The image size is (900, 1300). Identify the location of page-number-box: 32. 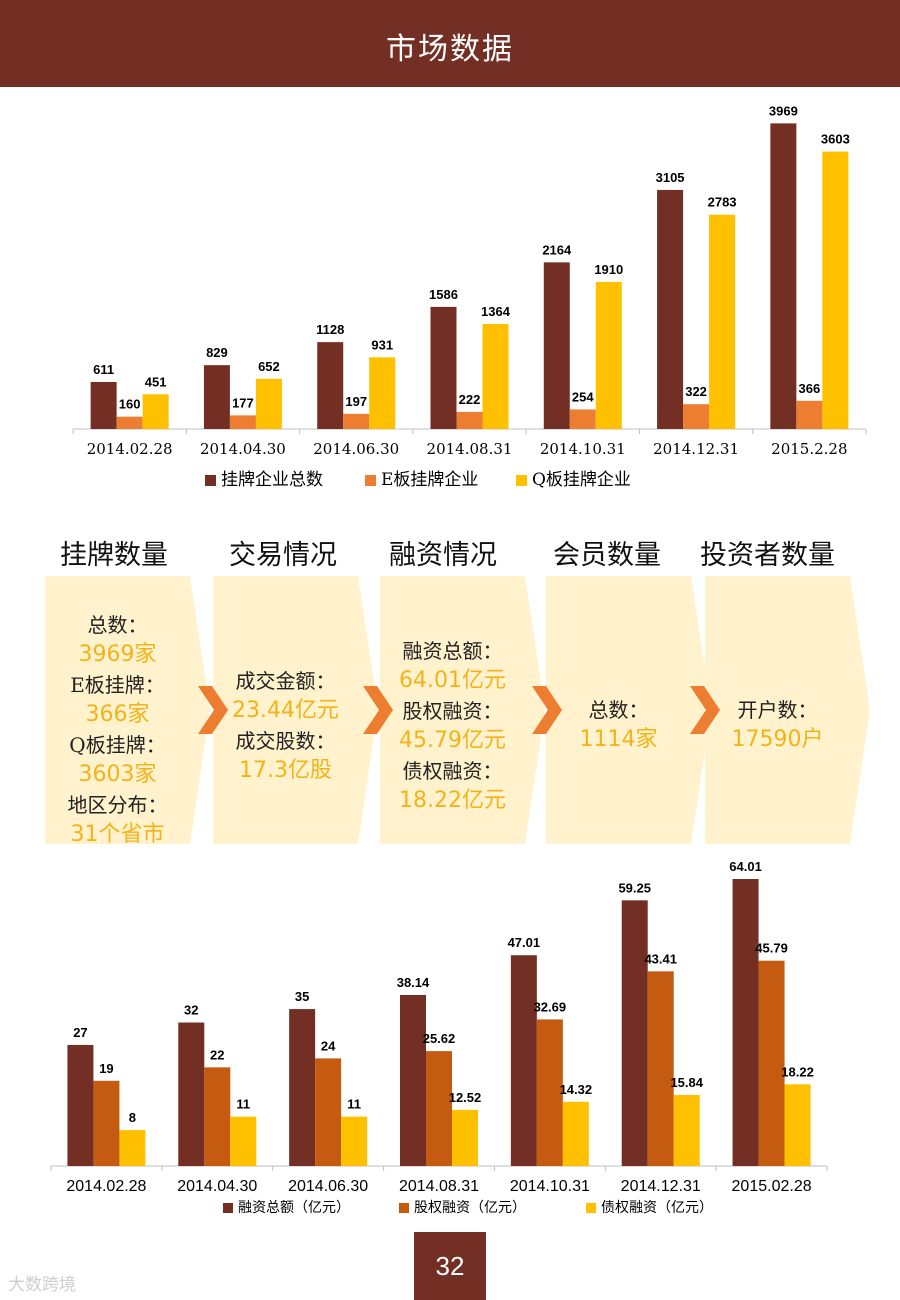
(450, 1266).